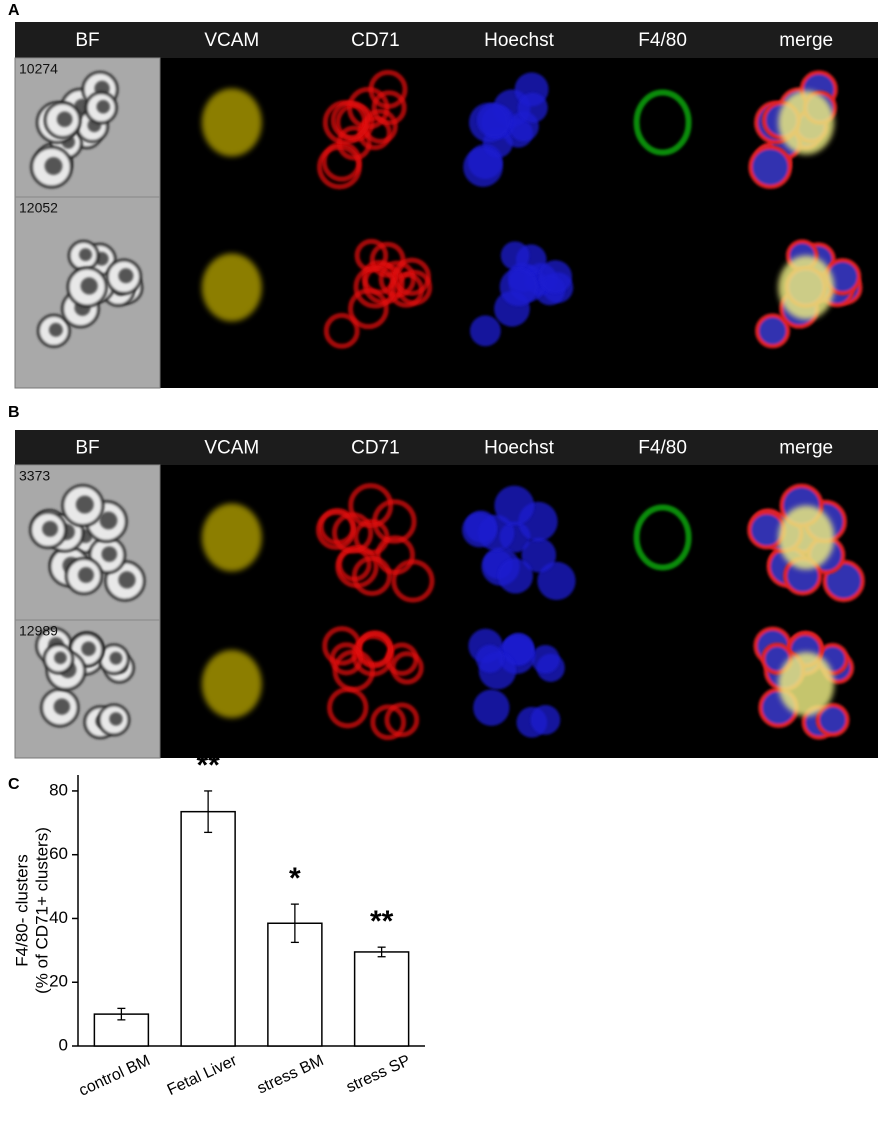 The height and width of the screenshot is (1125, 896). I want to click on cell-id: 12052, so click(38, 208).